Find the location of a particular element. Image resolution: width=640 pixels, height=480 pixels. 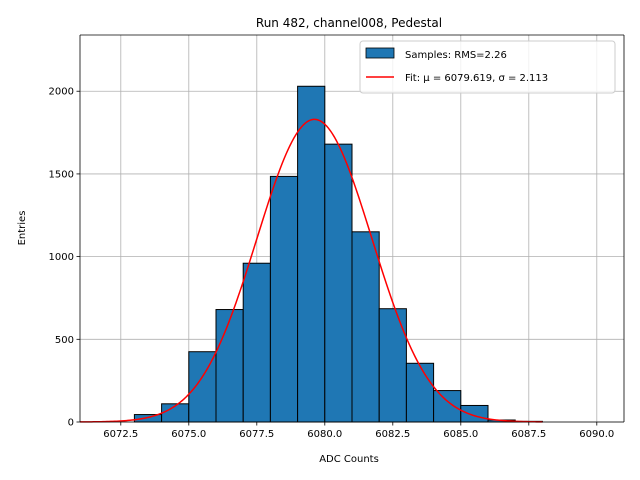

legend-fit-label: Fit: μ = 6079.619, σ = 2.113 is located at coordinates (476, 78).